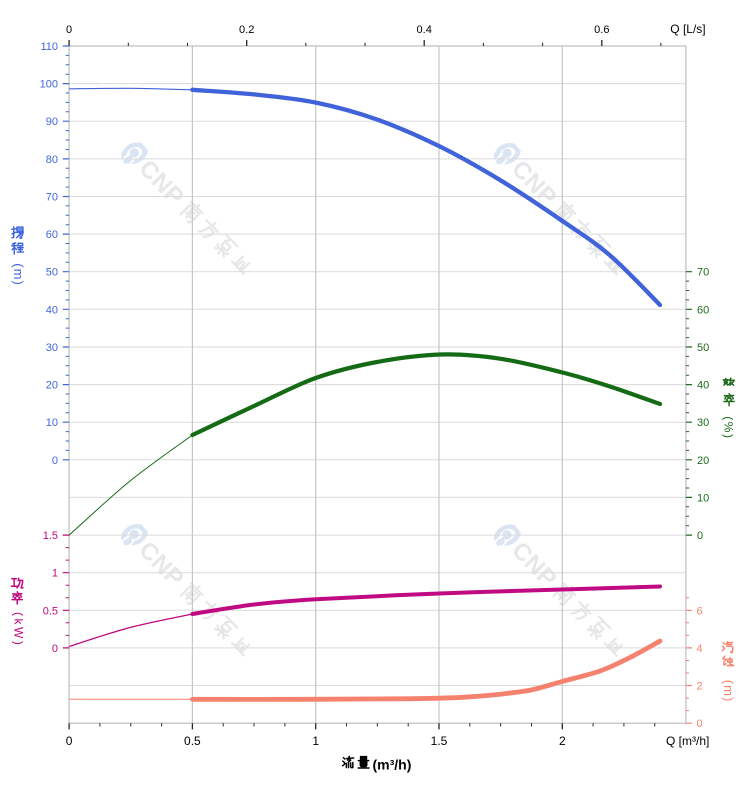 The image size is (752, 802). I want to click on svg-text: Q [L/s], so click(687, 29).